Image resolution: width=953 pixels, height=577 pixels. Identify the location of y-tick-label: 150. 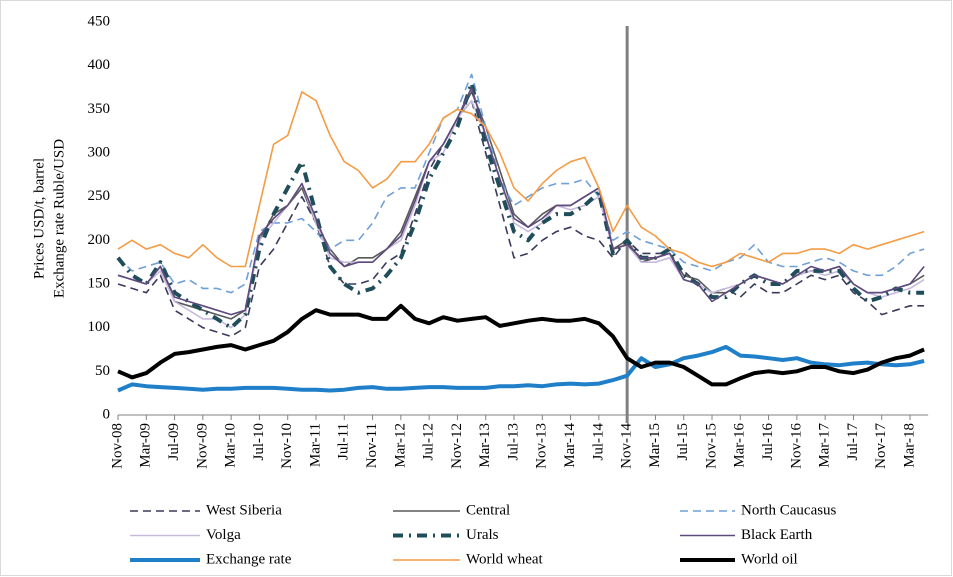
(99, 283).